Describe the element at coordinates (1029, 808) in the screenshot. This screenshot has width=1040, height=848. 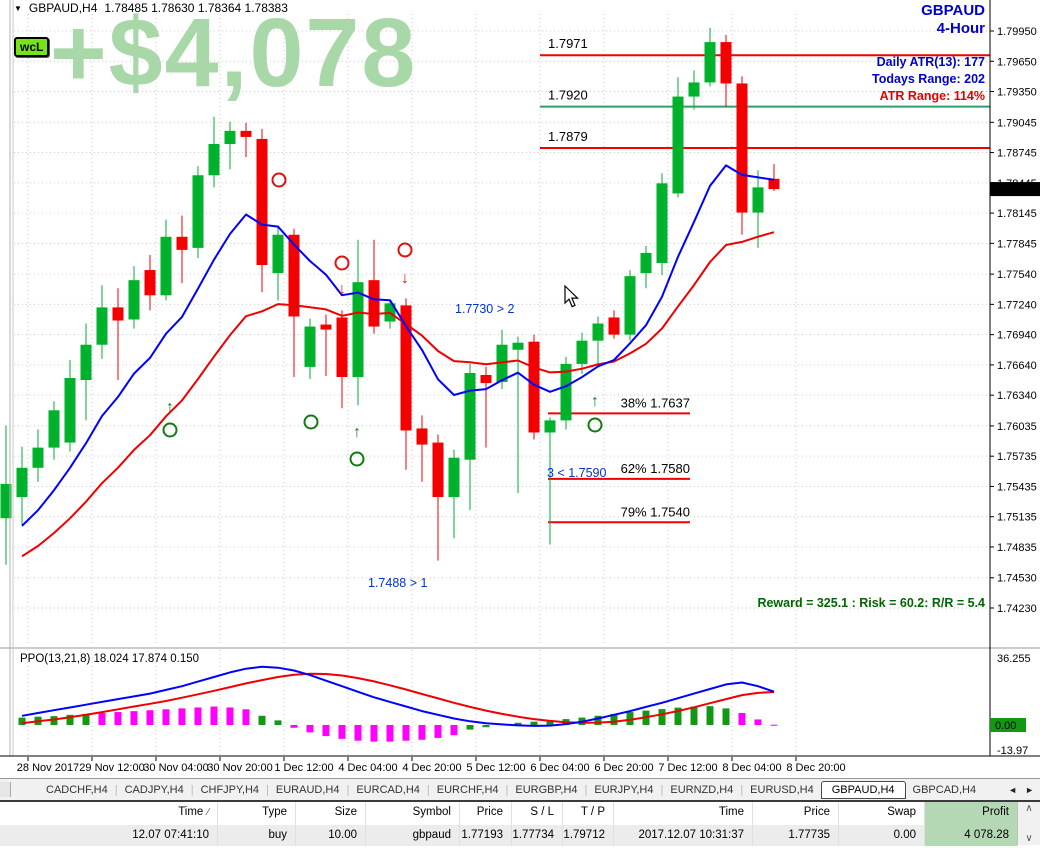
I see `scroll-up-icon: ∧` at that location.